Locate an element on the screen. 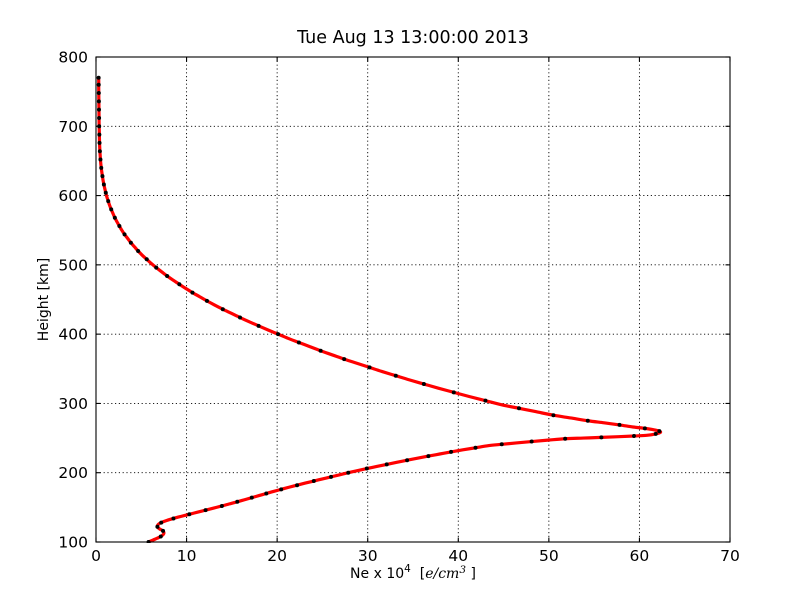  y-tick-label: 100 is located at coordinates (73, 543).